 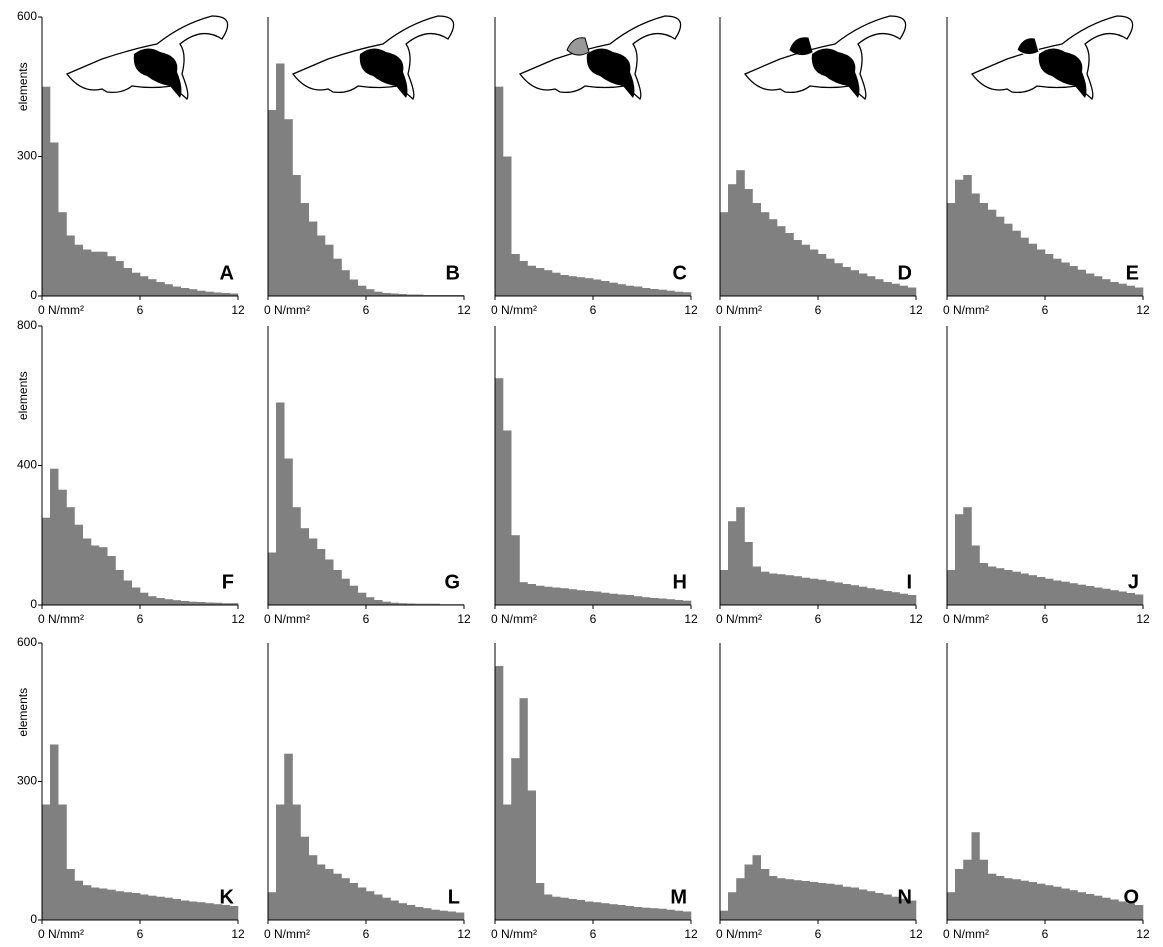 I want to click on histogram-panel: 0 N/mm² 6 12 C, so click(x=594, y=167).